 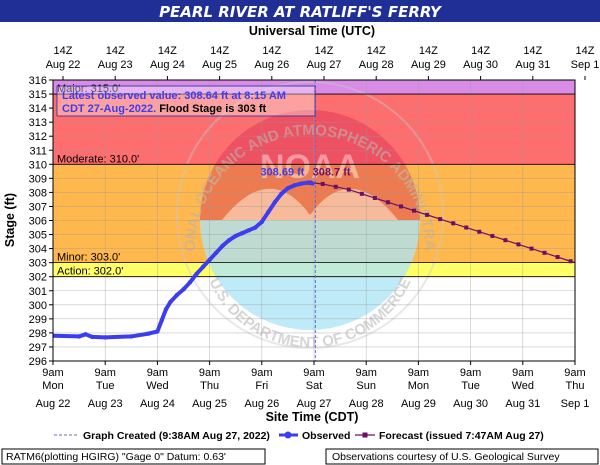 What do you see at coordinates (523, 386) in the screenshot?
I see `bottom-tick-day: Wed` at bounding box center [523, 386].